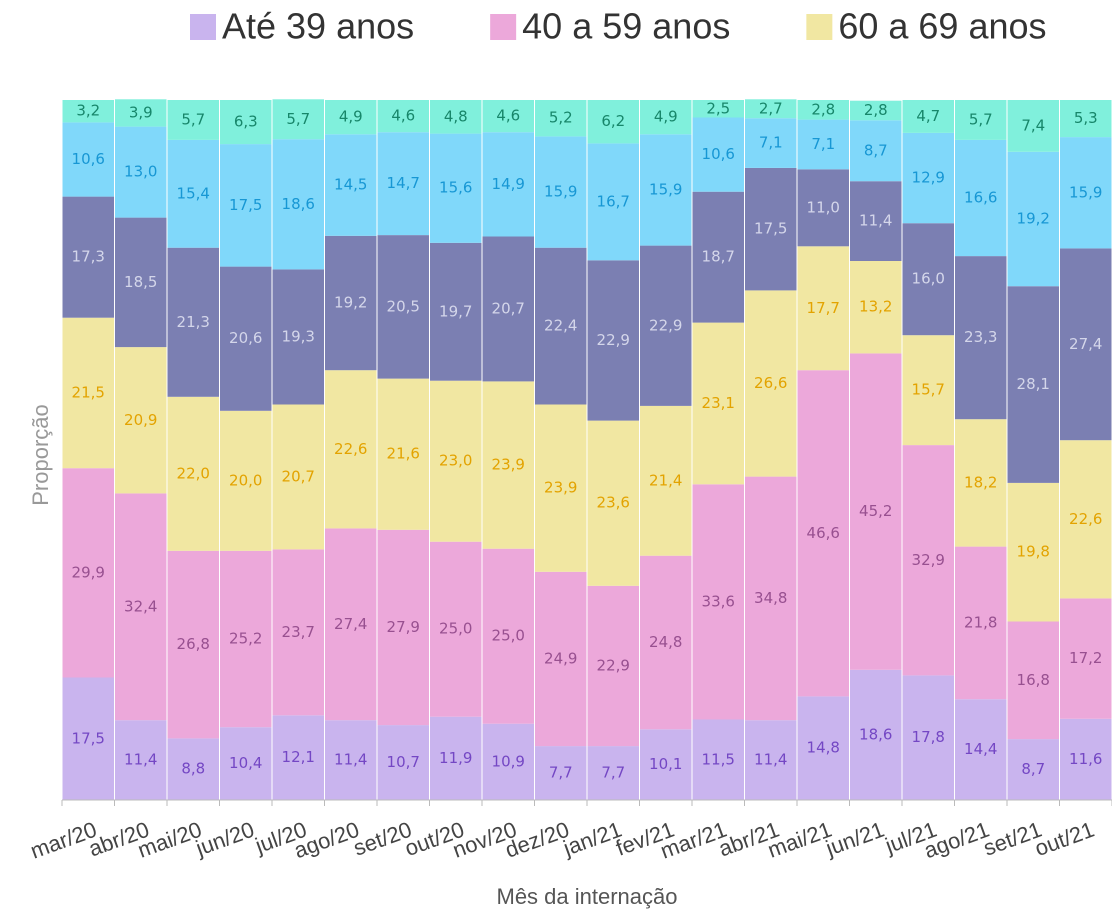 The width and height of the screenshot is (1112, 923). What do you see at coordinates (350, 185) in the screenshot?
I see `value-label: 14,5` at bounding box center [350, 185].